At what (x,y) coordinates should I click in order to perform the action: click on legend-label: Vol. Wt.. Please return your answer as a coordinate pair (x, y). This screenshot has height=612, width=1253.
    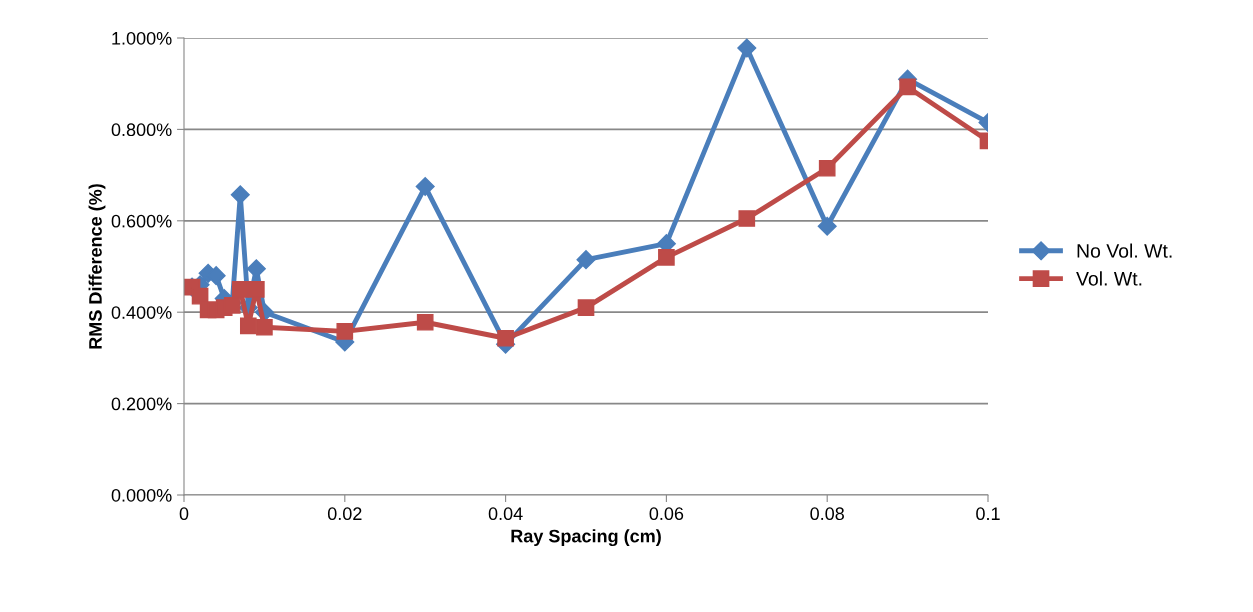
    Looking at the image, I should click on (1109, 278).